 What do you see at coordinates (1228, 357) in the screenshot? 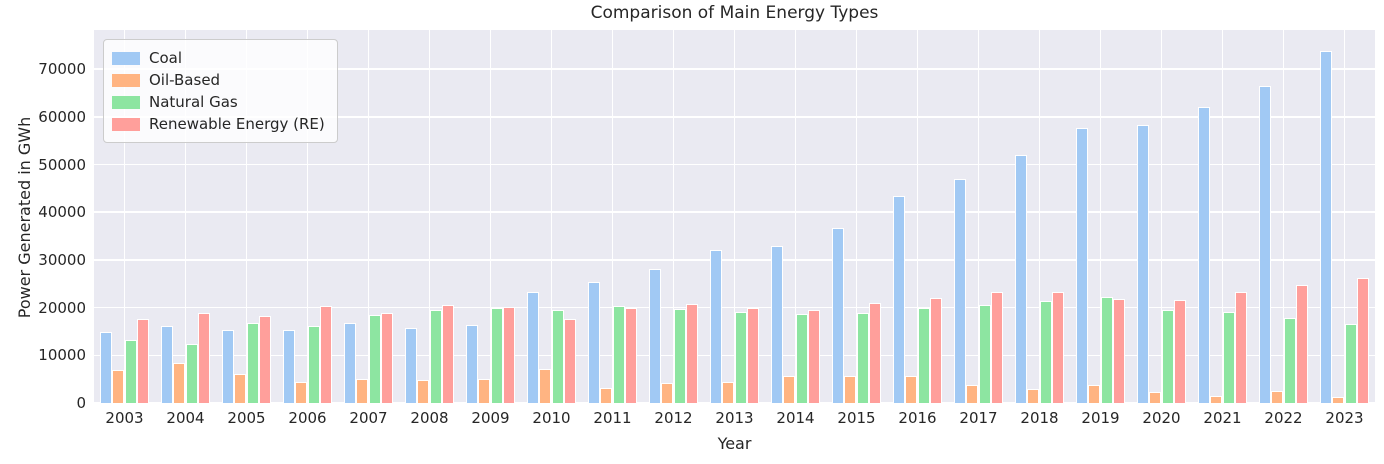
I see `bar-natural-gas-2021` at bounding box center [1228, 357].